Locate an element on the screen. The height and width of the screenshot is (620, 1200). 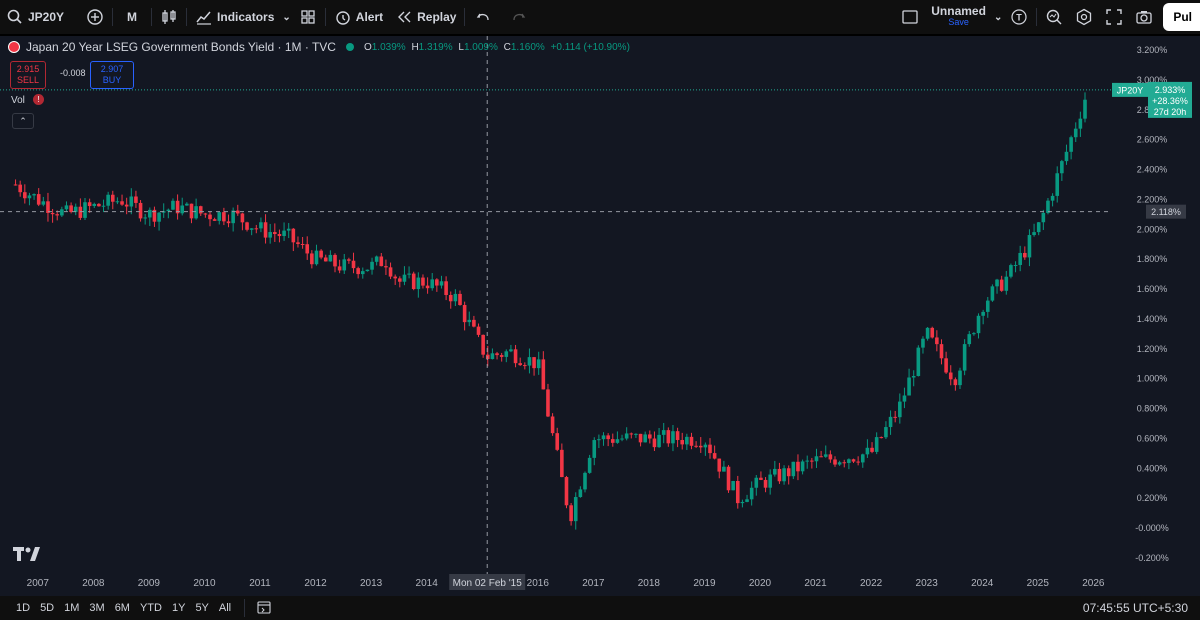
crosshair-price-label: 2.118% is located at coordinates (1166, 212).